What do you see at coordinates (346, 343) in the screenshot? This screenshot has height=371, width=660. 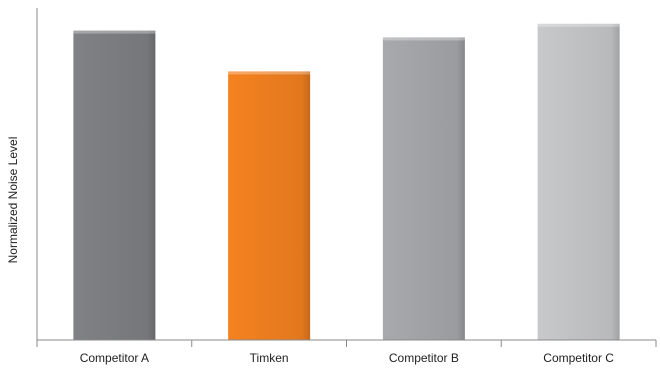 I see `x-ticks-group` at bounding box center [346, 343].